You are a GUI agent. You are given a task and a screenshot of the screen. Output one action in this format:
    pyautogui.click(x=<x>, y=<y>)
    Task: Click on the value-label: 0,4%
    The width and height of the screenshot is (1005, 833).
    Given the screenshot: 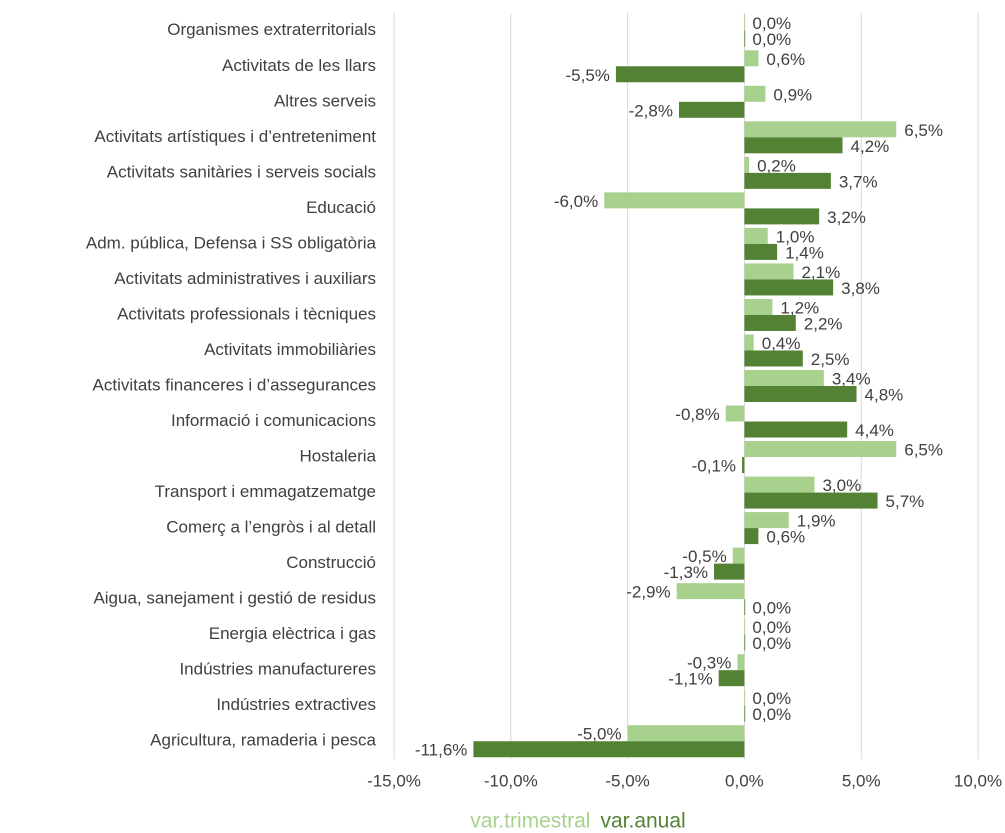 What is the action you would take?
    pyautogui.click(x=781, y=343)
    